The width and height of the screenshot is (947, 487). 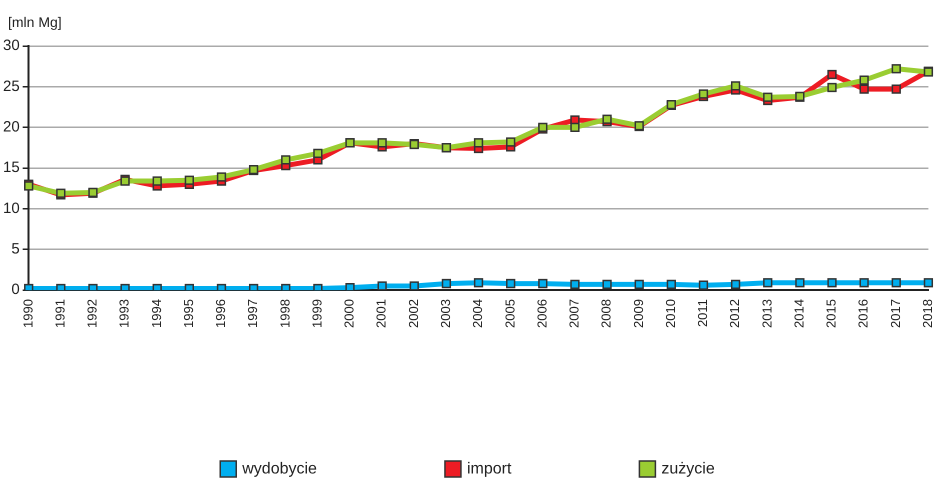 What do you see at coordinates (766, 313) in the screenshot?
I see `x-tick-label: 2013` at bounding box center [766, 313].